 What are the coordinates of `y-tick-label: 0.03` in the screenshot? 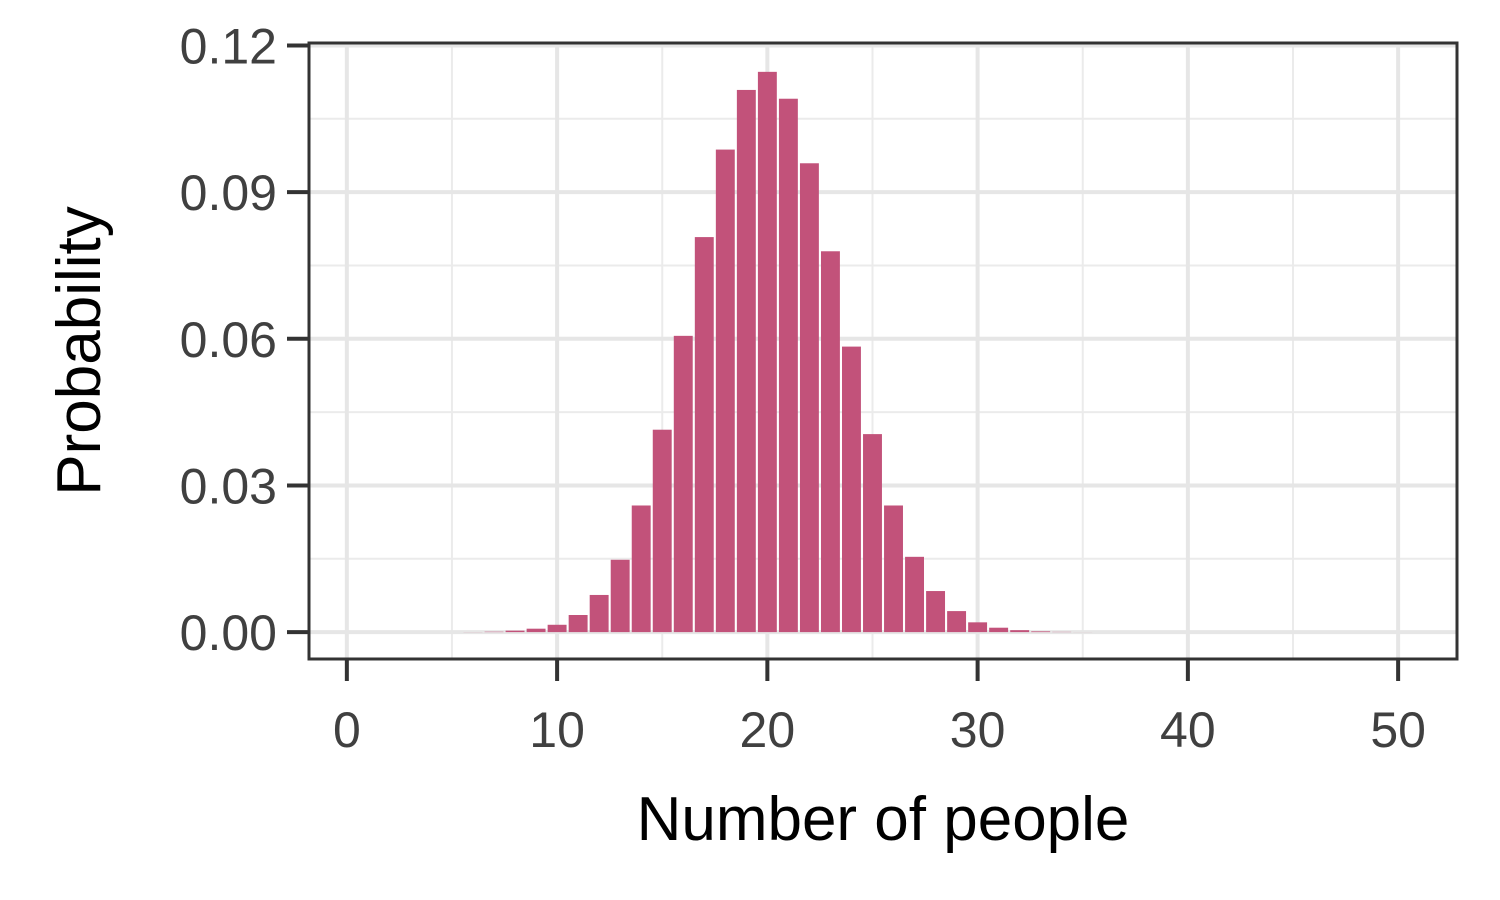 It's located at (228, 486).